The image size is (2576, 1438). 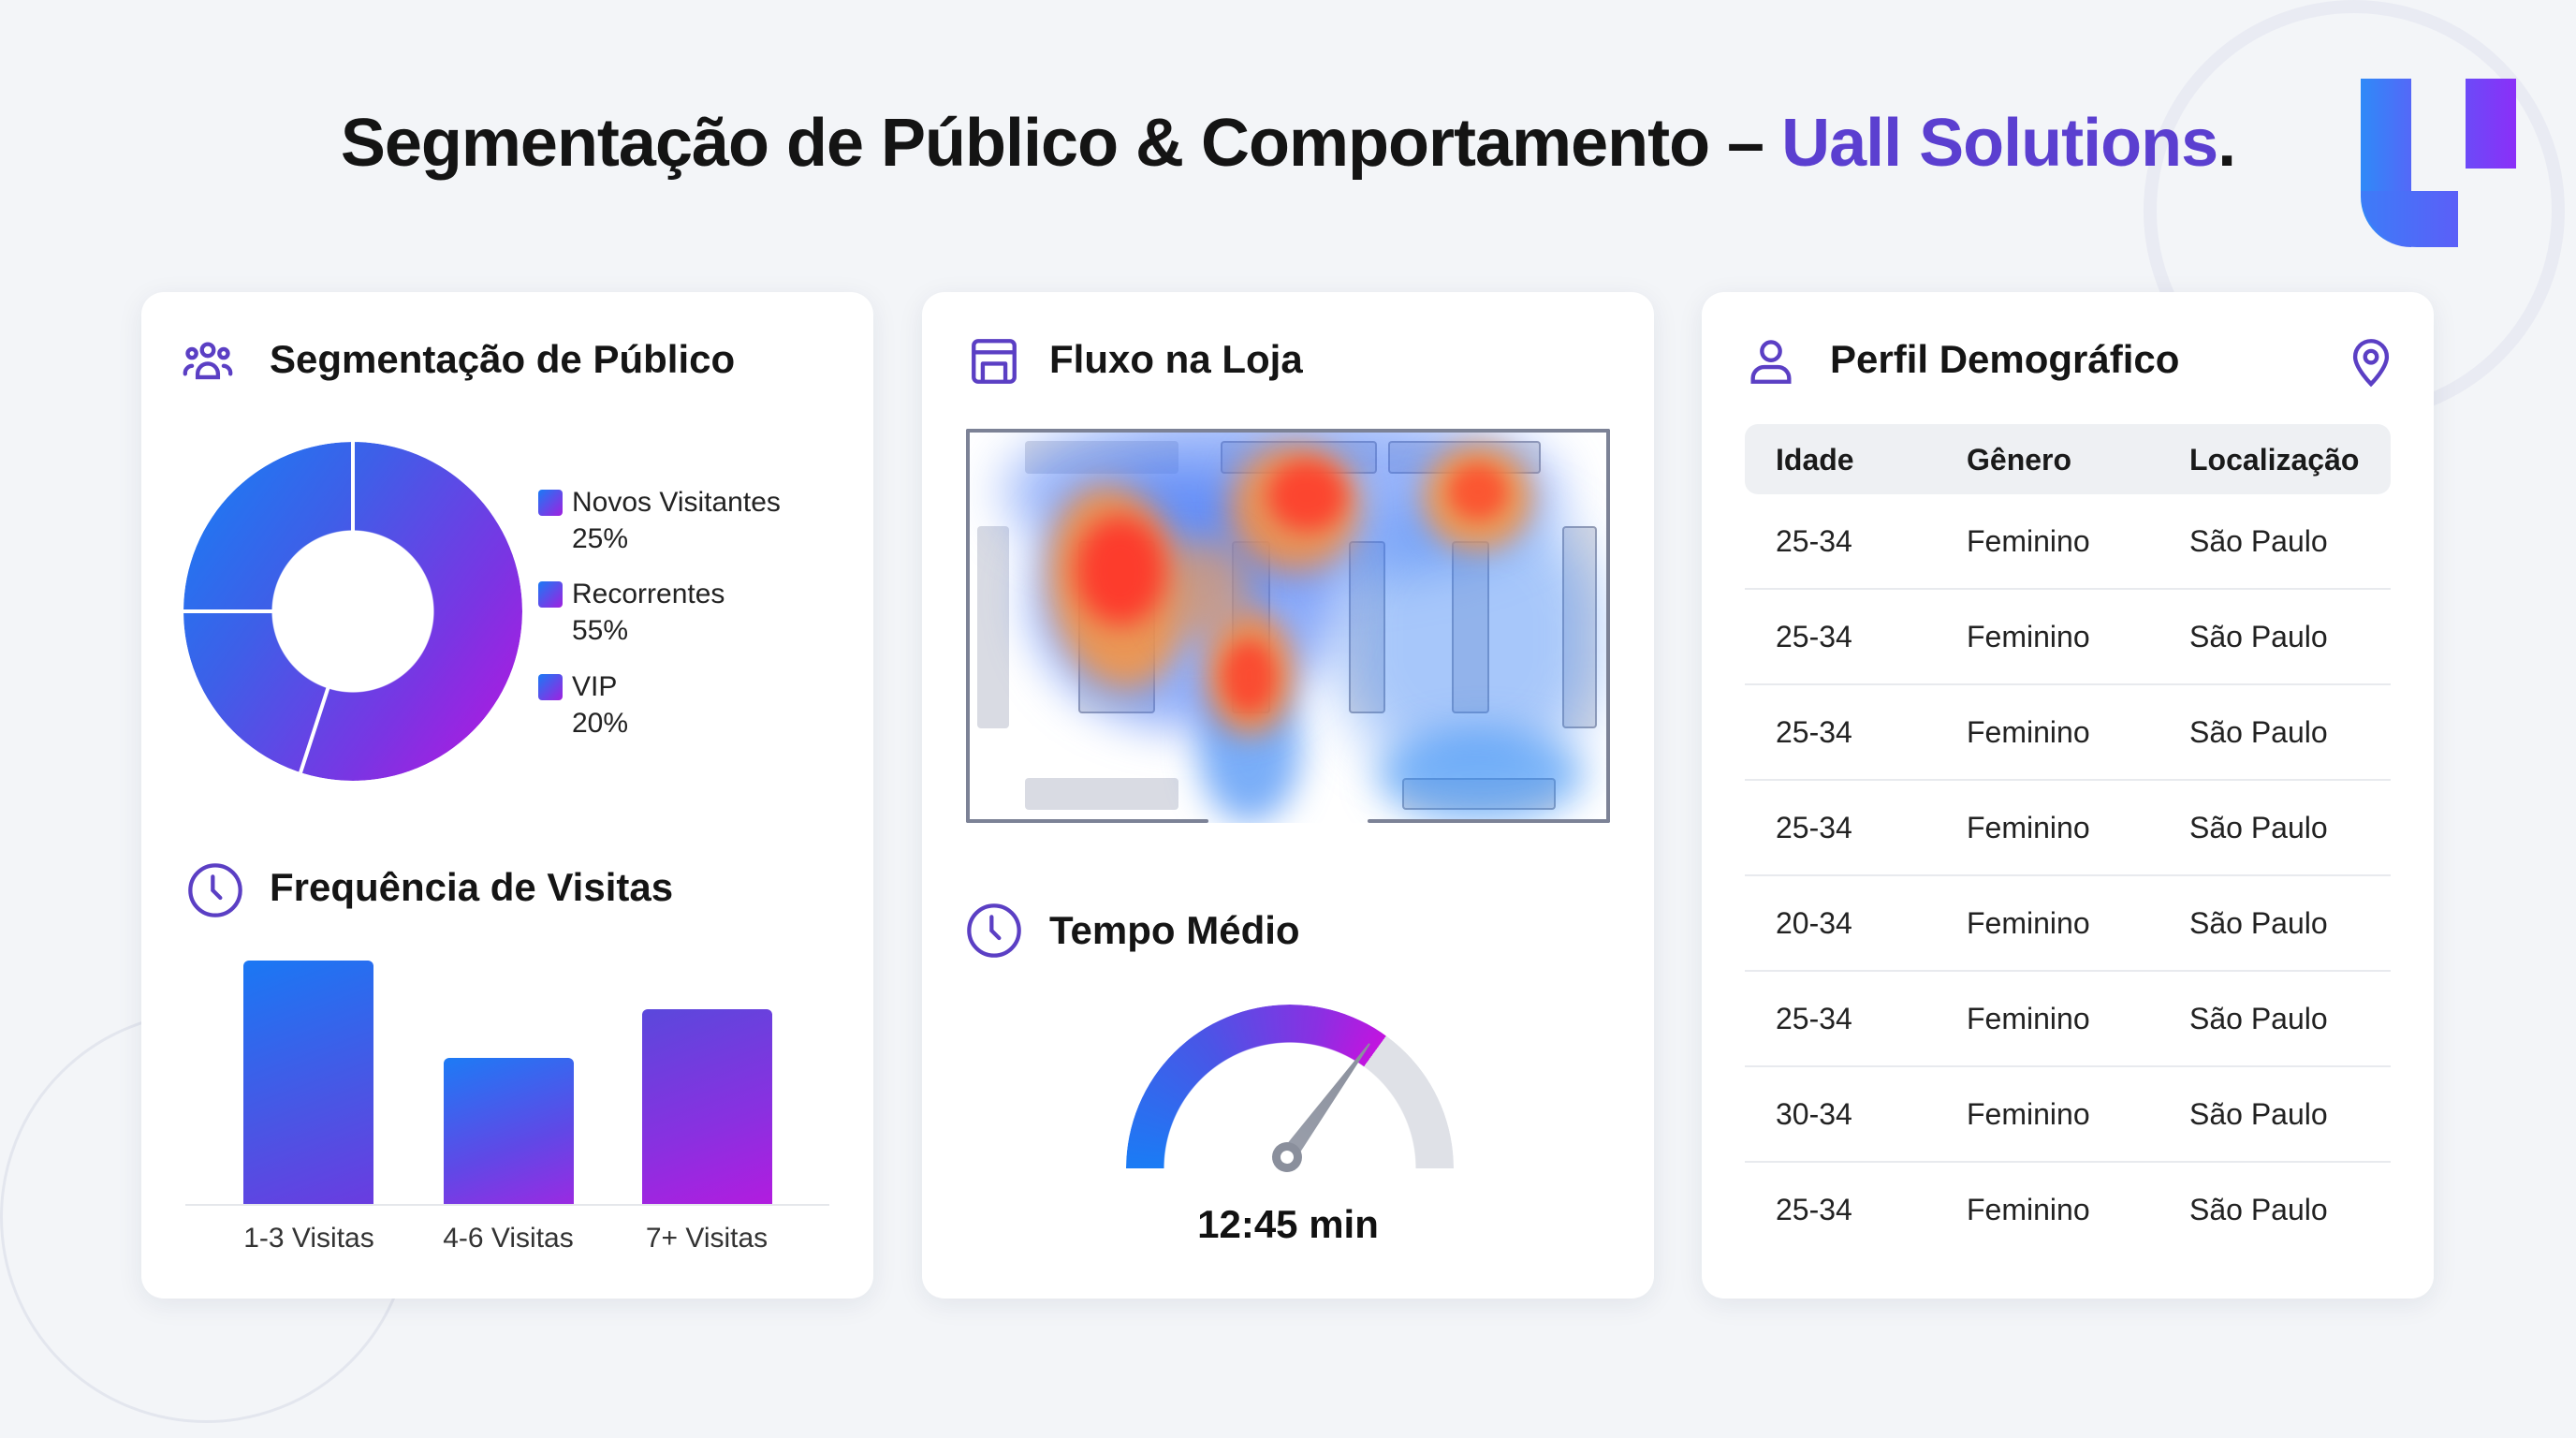 I want to click on column-header: Idade, so click(x=1815, y=460).